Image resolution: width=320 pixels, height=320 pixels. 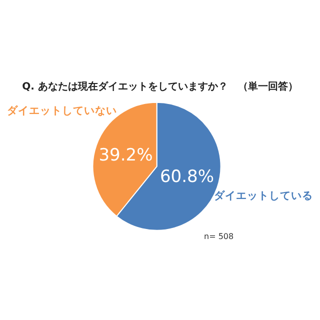 What do you see at coordinates (62, 110) in the screenshot?
I see `slice-label: ダイエットしていない` at bounding box center [62, 110].